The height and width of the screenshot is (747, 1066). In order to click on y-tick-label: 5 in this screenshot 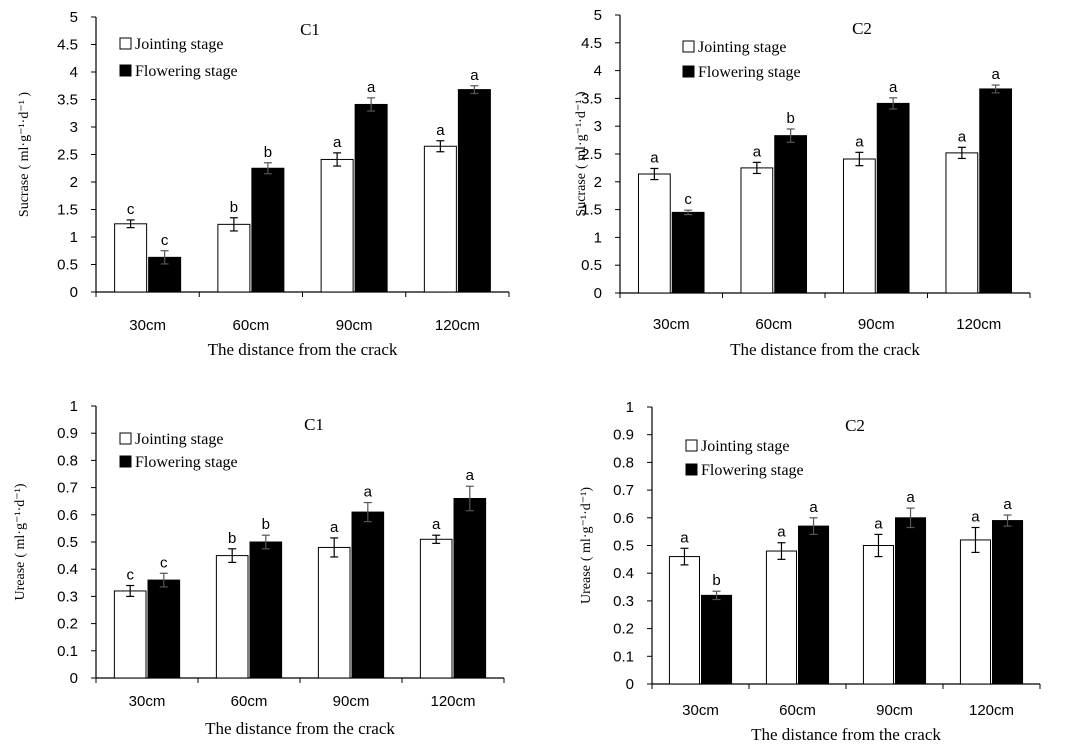, I will do `click(74, 17)`.